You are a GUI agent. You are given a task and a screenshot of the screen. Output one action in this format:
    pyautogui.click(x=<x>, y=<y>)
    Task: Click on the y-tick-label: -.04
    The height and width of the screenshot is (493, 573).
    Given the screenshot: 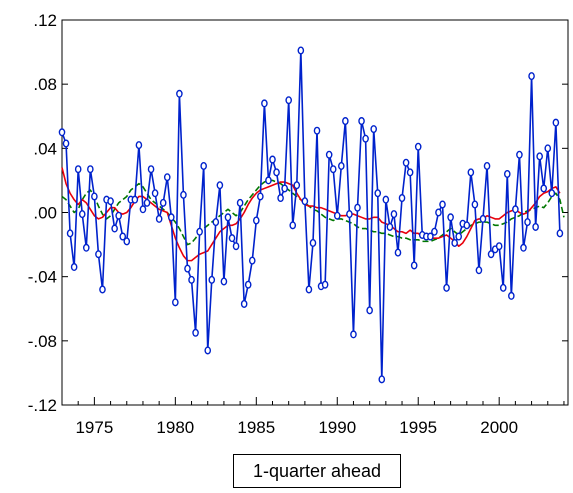 What is the action you would take?
    pyautogui.click(x=42, y=277)
    